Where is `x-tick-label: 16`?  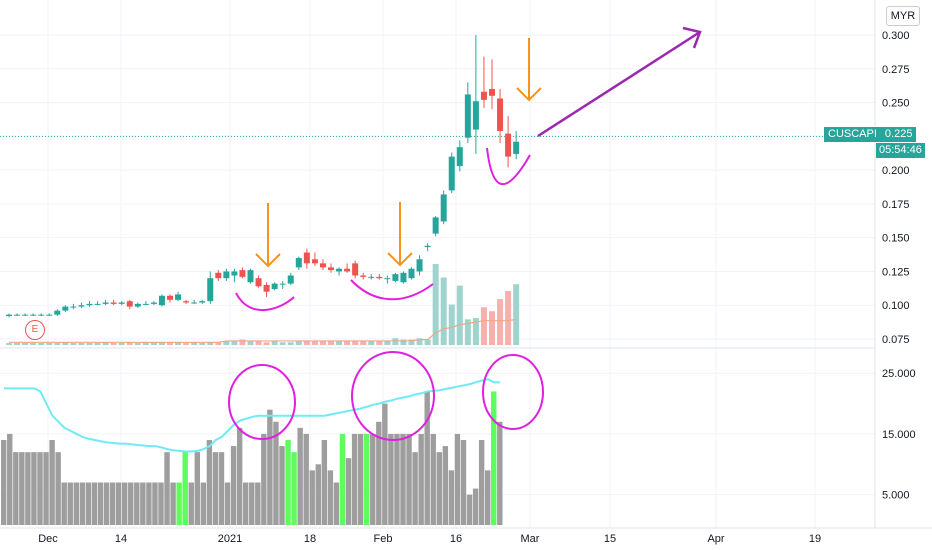 x-tick-label: 16 is located at coordinates (456, 539).